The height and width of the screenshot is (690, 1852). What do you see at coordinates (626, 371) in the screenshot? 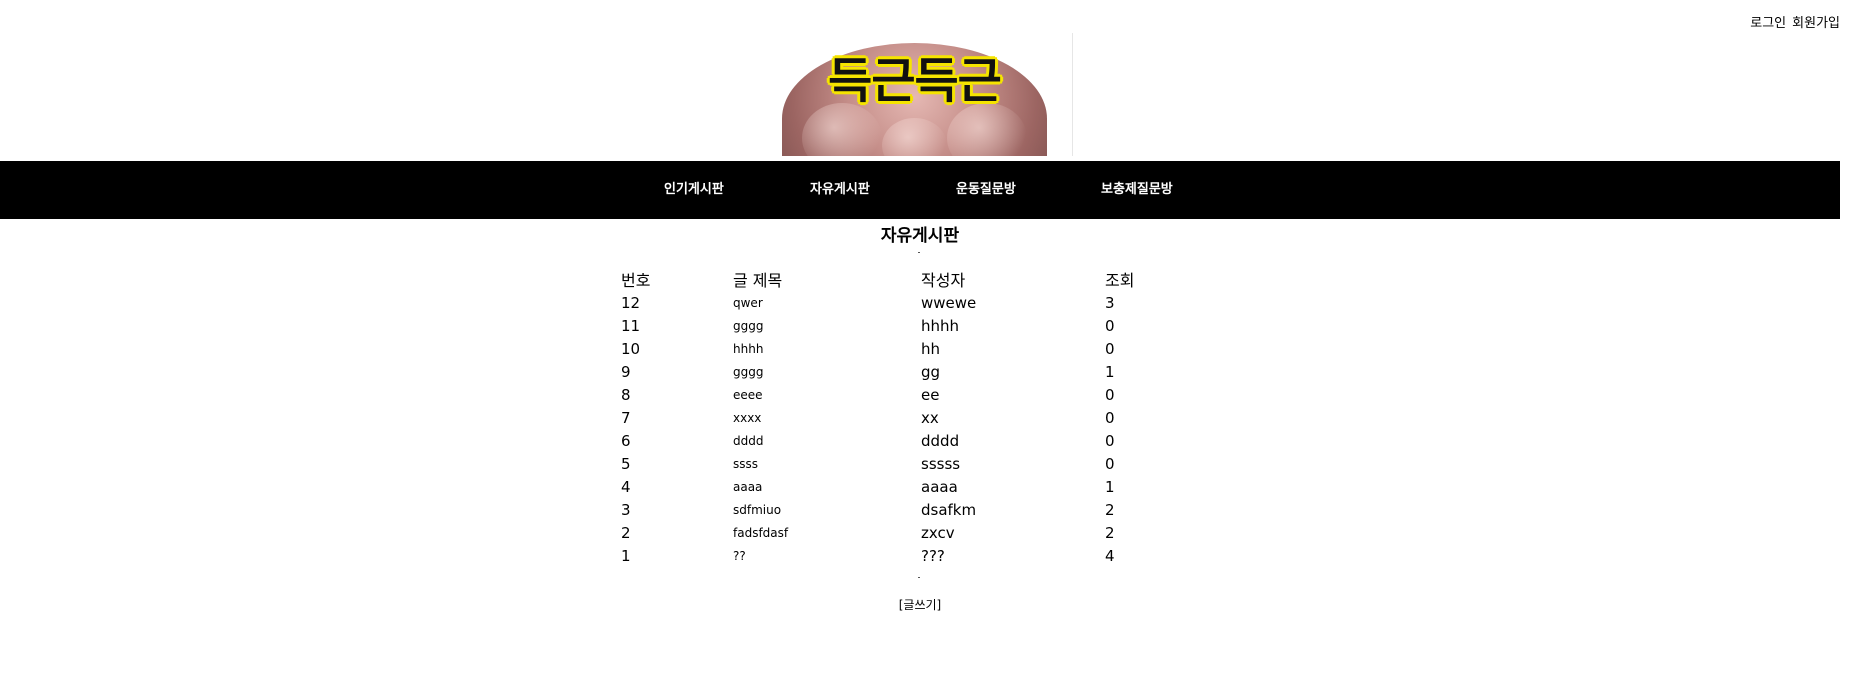
I see `post-no: 9` at bounding box center [626, 371].